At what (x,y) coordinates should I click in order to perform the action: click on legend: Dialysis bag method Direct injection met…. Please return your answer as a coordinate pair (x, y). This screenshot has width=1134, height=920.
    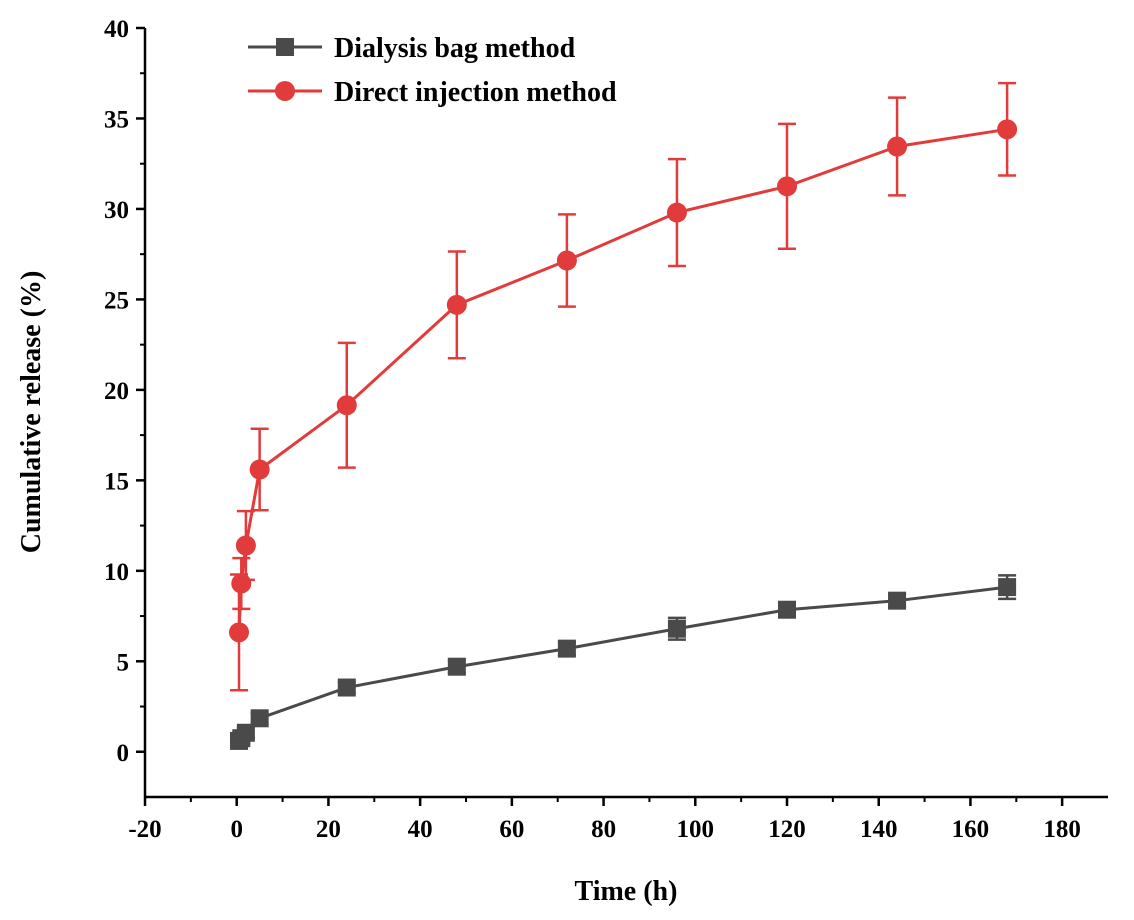
    Looking at the image, I should click on (432, 70).